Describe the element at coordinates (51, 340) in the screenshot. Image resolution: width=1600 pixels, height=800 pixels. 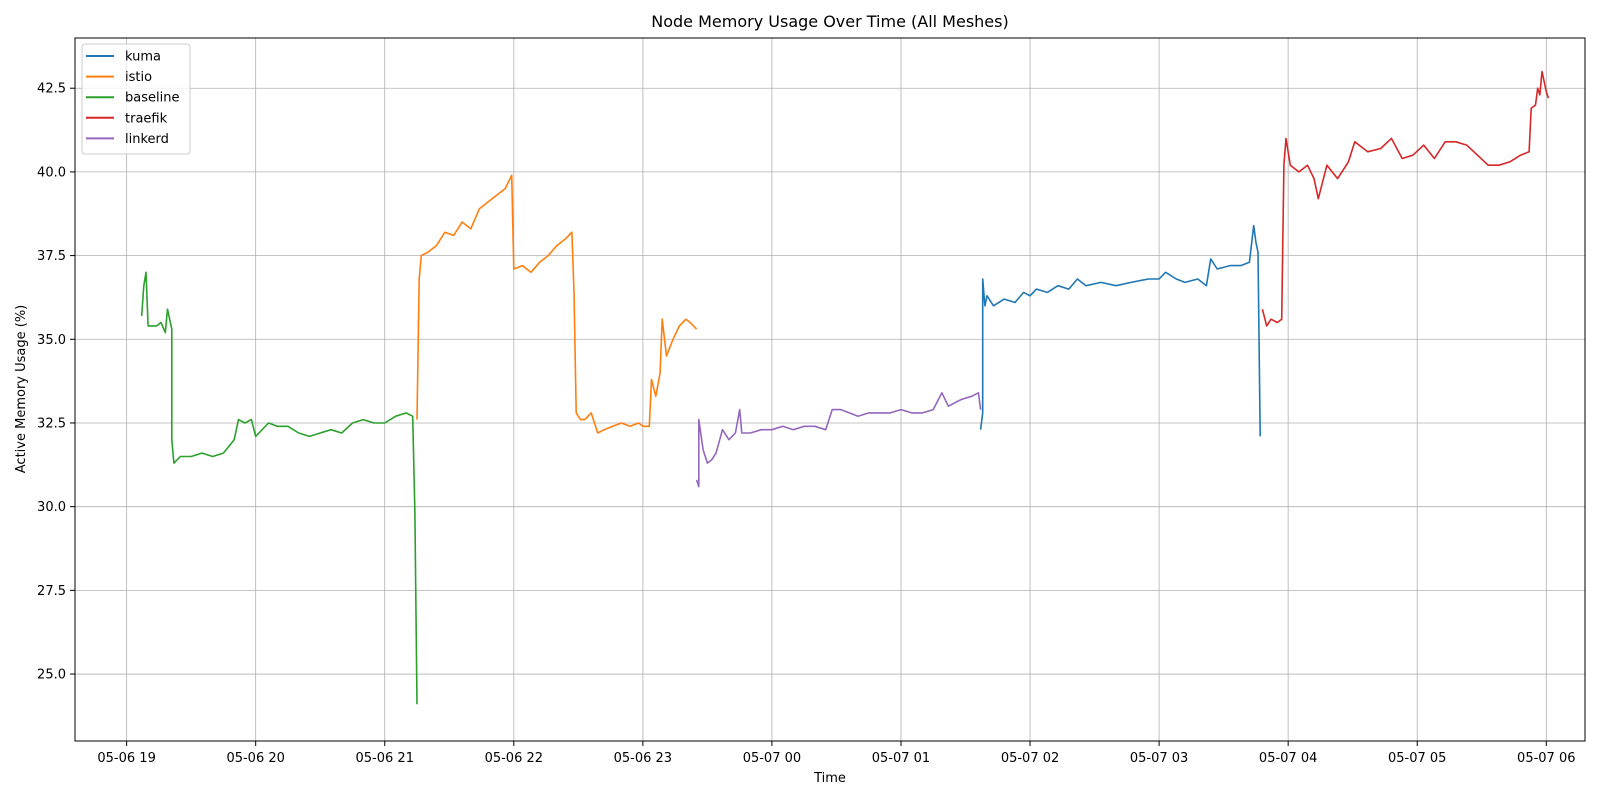
I see `y-tick-label: 35.0` at that location.